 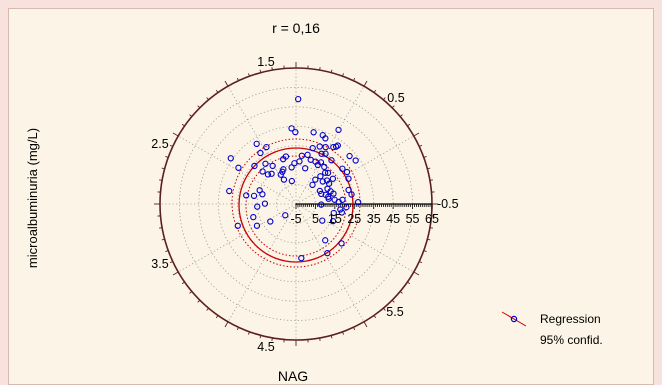 I want to click on confidence-curve-inner, so click(x=296, y=206).